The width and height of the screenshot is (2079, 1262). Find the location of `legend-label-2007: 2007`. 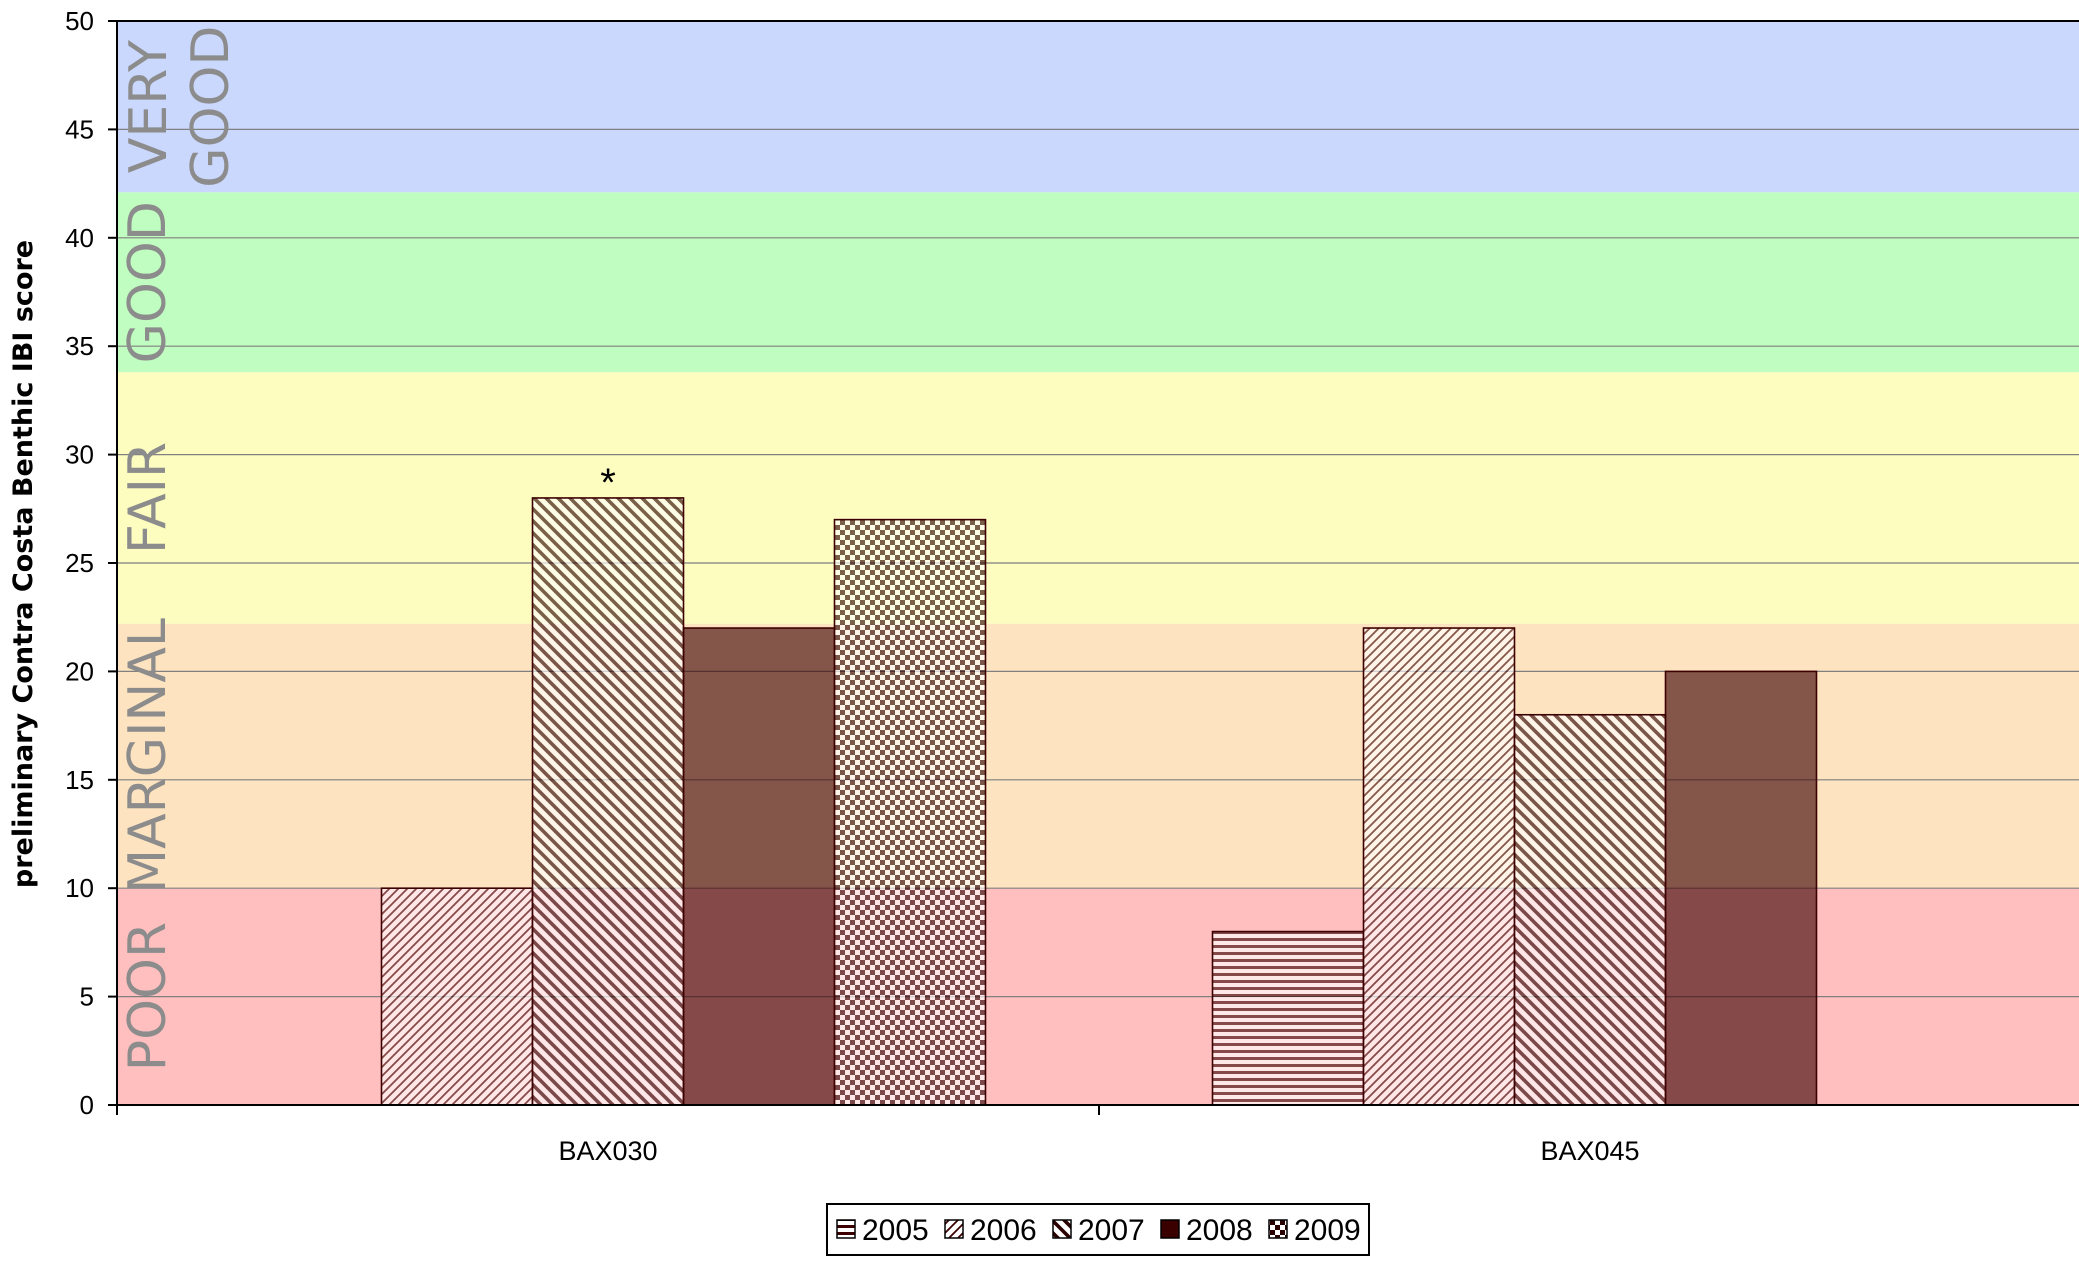

legend-label-2007: 2007 is located at coordinates (1111, 1230).